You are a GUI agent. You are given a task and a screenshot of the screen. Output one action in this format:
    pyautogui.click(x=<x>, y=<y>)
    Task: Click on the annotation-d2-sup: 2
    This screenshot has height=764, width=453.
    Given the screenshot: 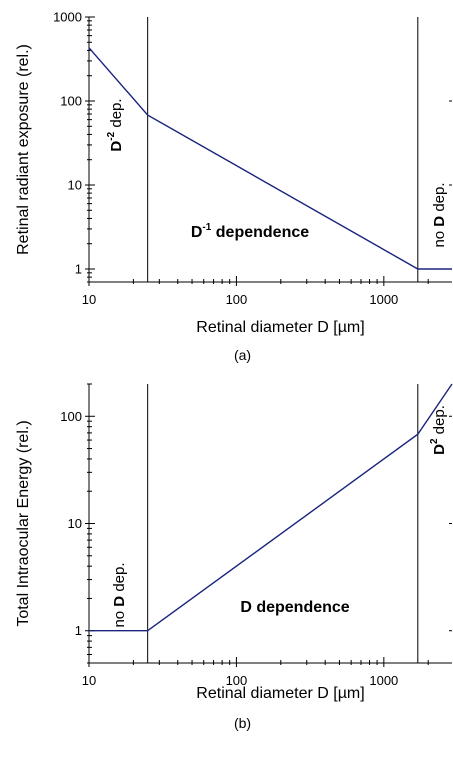 What is the action you would take?
    pyautogui.click(x=434, y=441)
    